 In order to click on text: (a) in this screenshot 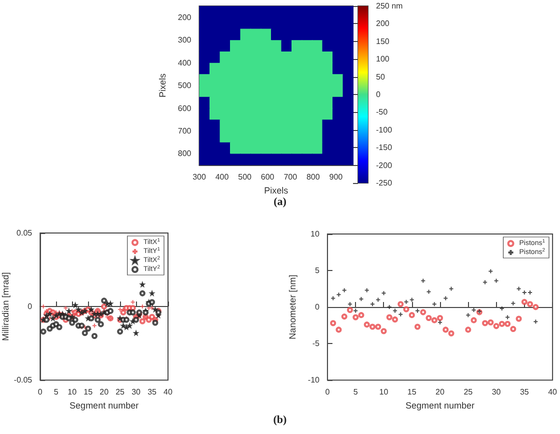, I will do `click(280, 202)`.